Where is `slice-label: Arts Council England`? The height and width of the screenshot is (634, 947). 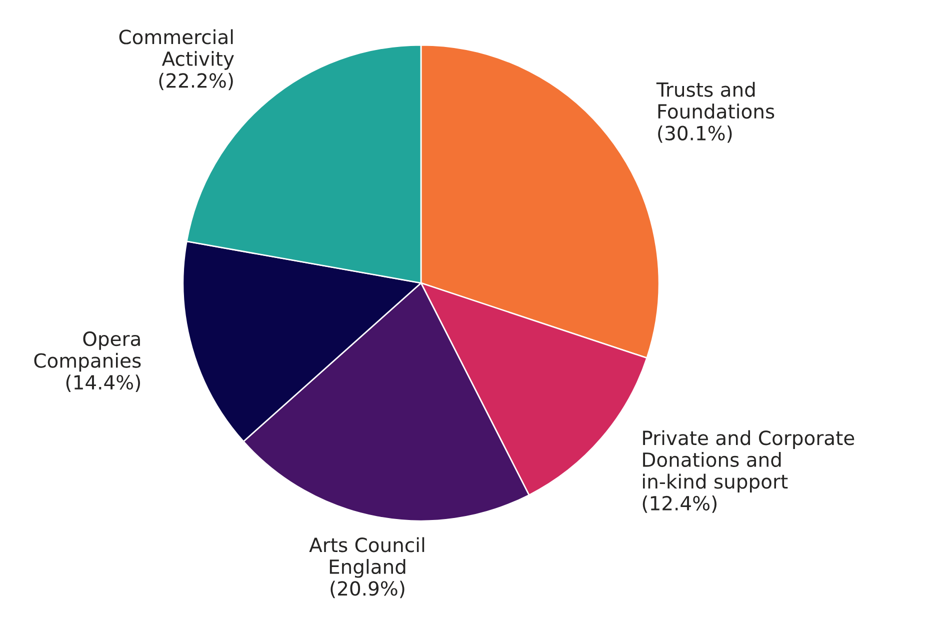 slice-label: Arts Council England is located at coordinates (366, 557).